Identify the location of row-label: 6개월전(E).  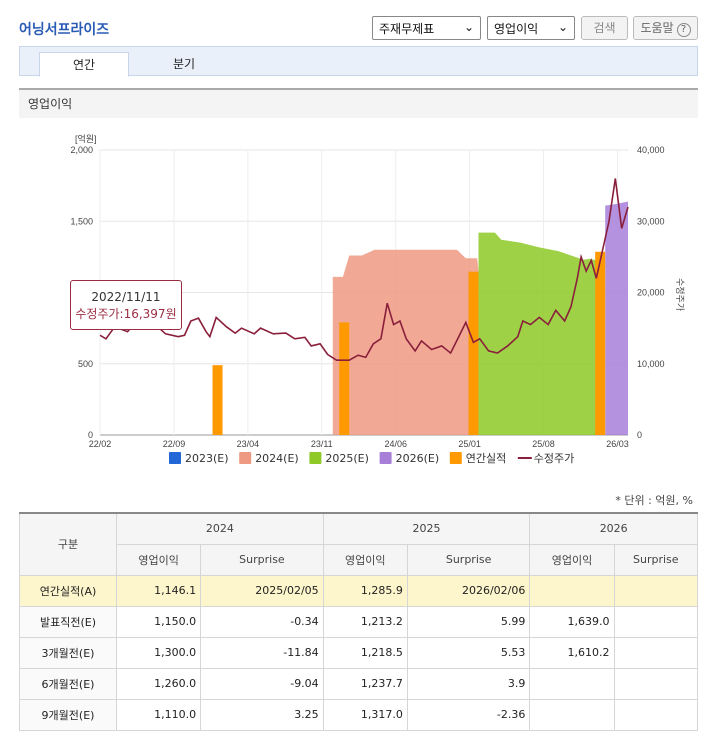
(68, 683).